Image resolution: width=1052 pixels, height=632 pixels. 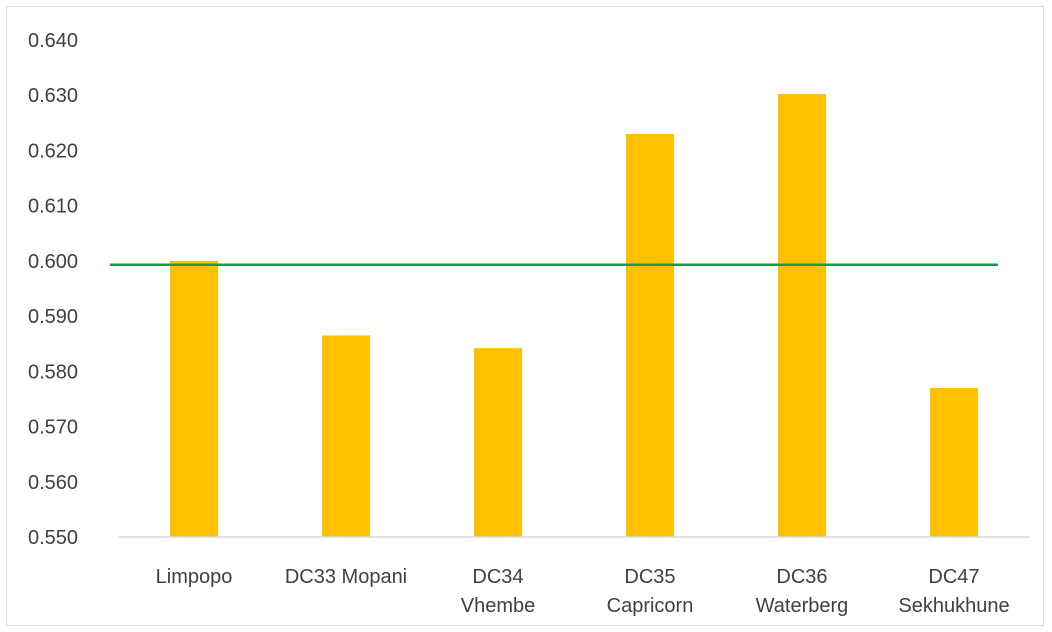 What do you see at coordinates (53, 317) in the screenshot?
I see `y-tick-label: 0.590` at bounding box center [53, 317].